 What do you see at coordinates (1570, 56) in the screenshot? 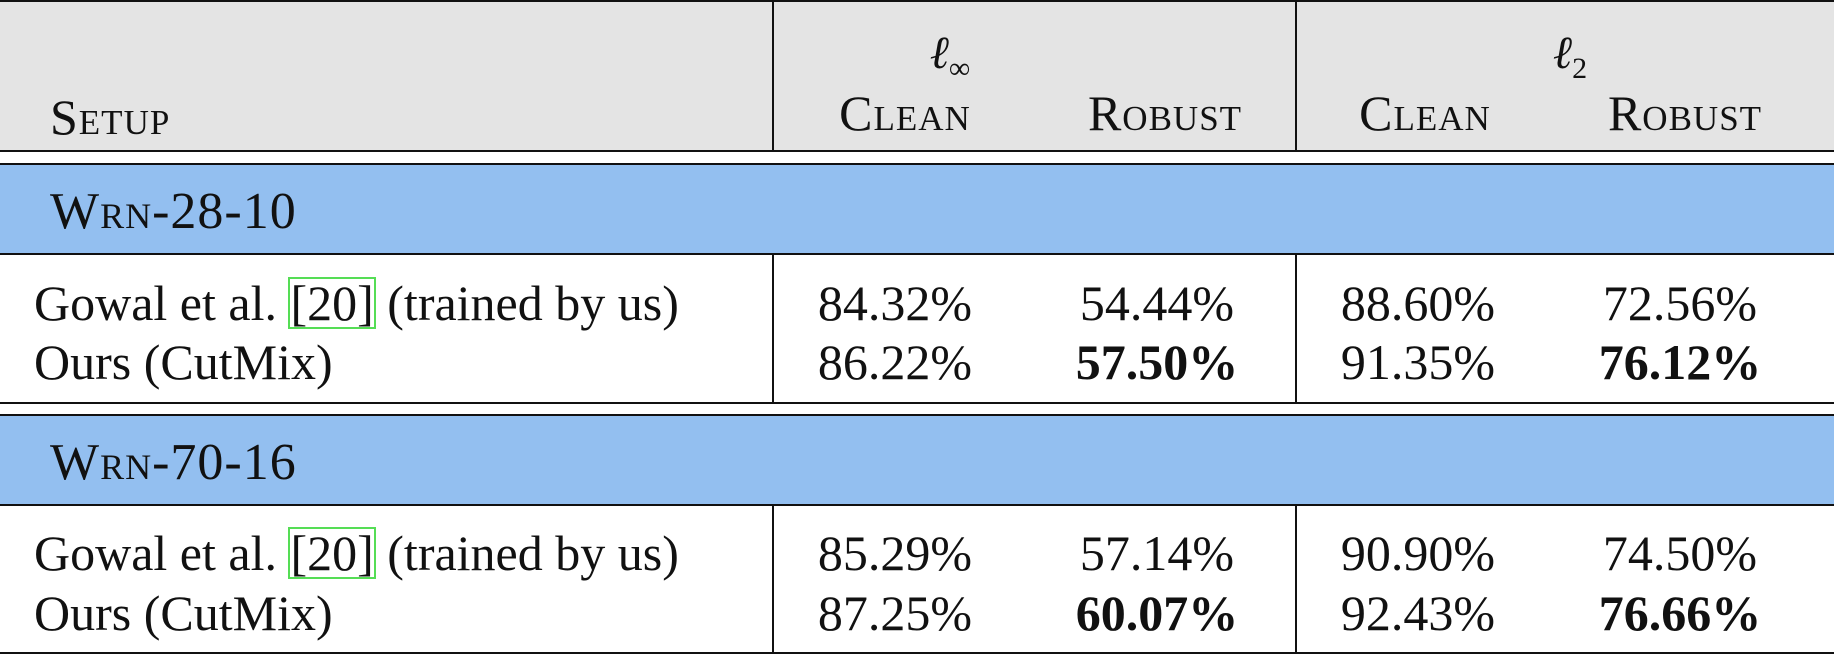
I see `l2-norm-header: ℓ2` at bounding box center [1570, 56].